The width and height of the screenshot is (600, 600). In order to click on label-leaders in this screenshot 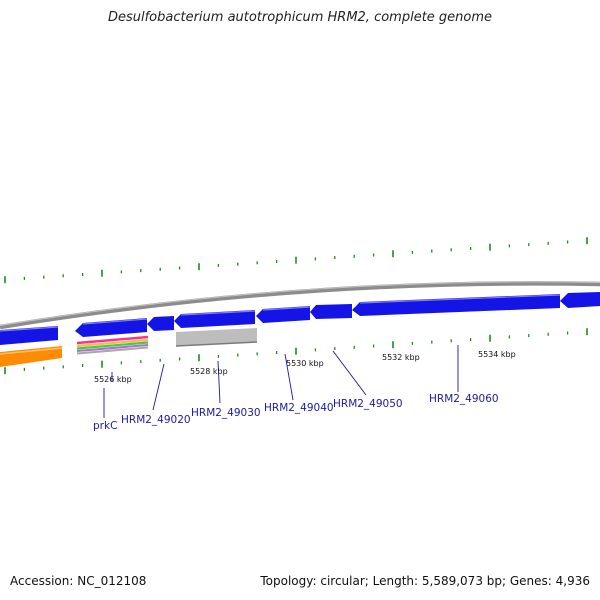, I will do `click(281, 381)`.